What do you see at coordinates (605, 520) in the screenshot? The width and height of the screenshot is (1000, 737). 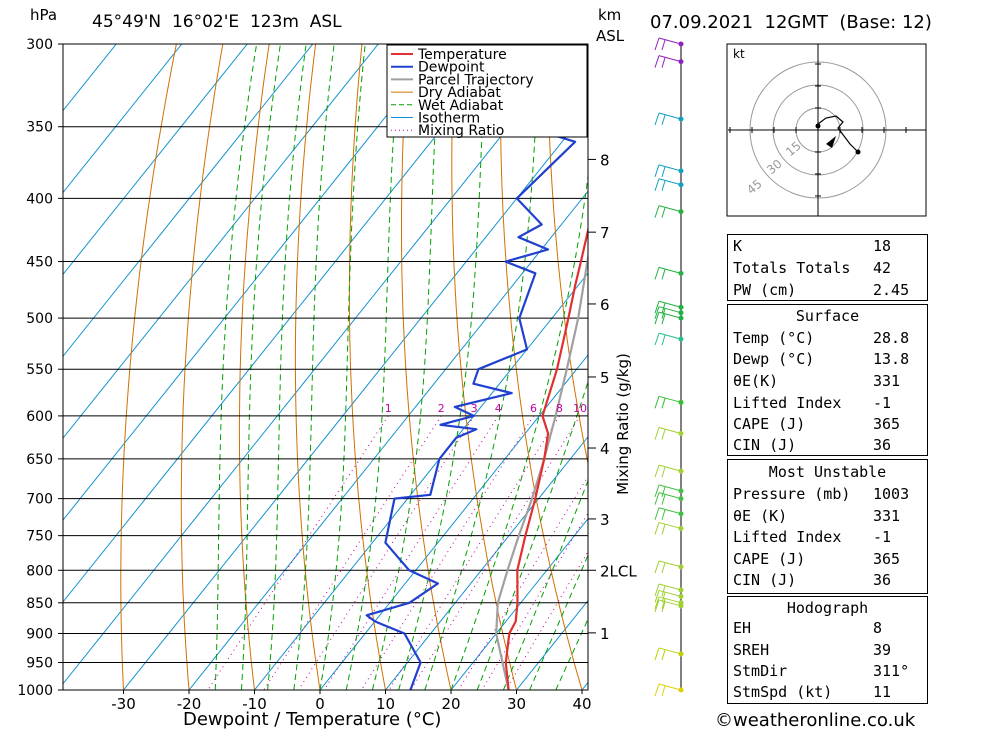 I see `km-tick-label: 3` at bounding box center [605, 520].